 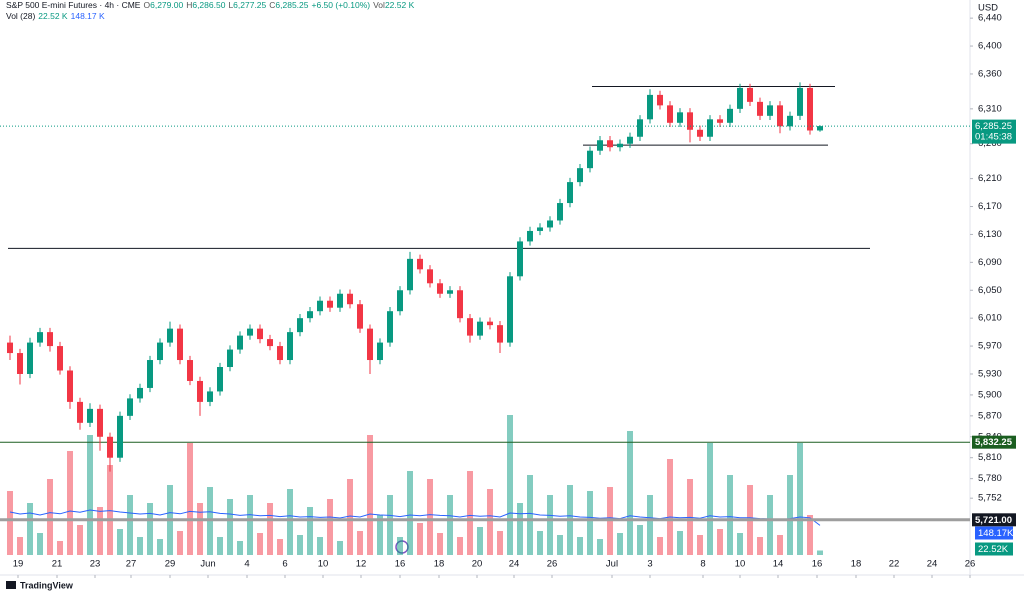 What do you see at coordinates (189, 5) in the screenshot?
I see `legend-text: H` at bounding box center [189, 5].